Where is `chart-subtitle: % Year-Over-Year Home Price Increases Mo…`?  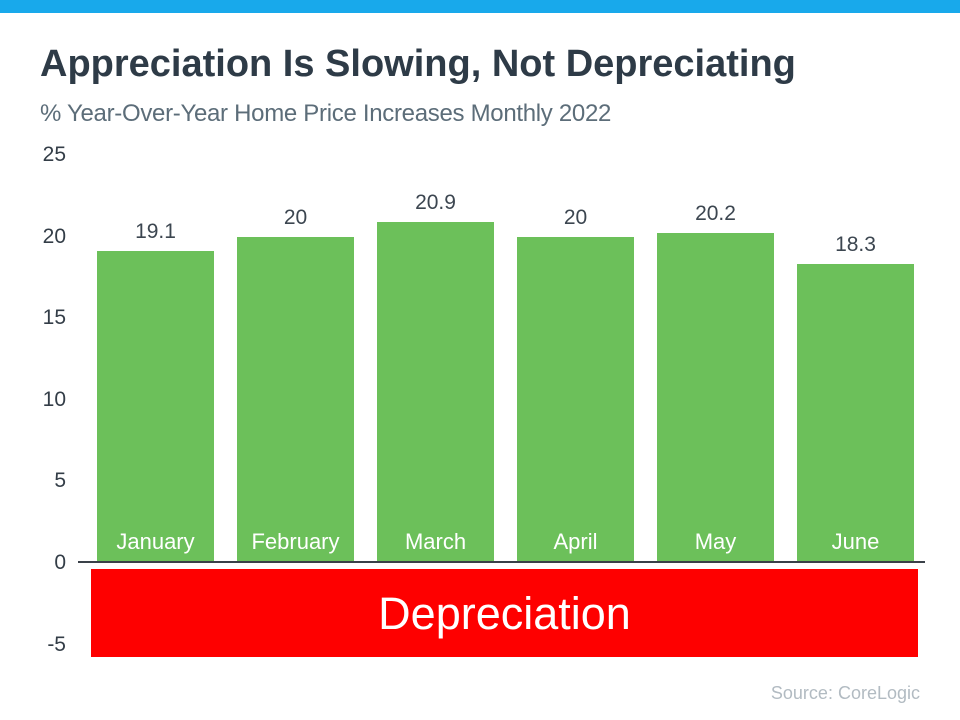 chart-subtitle: % Year-Over-Year Home Price Increases Mo… is located at coordinates (326, 113).